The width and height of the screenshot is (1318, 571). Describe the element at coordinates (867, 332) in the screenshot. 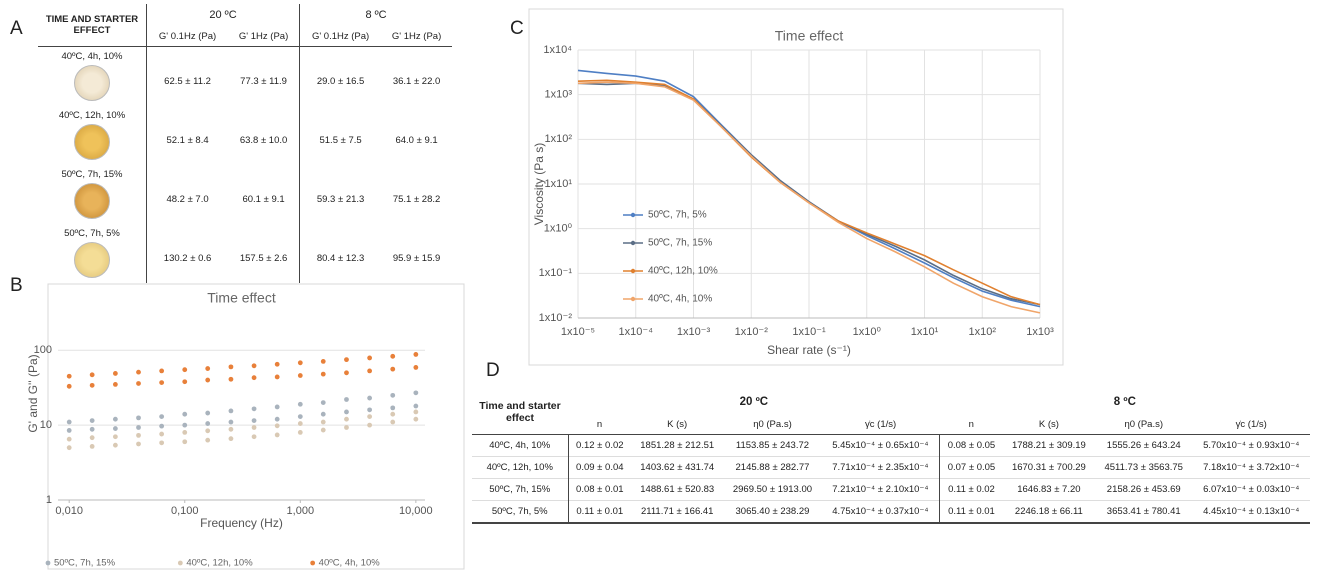

I see `x-tick-label: 1x10⁰` at that location.